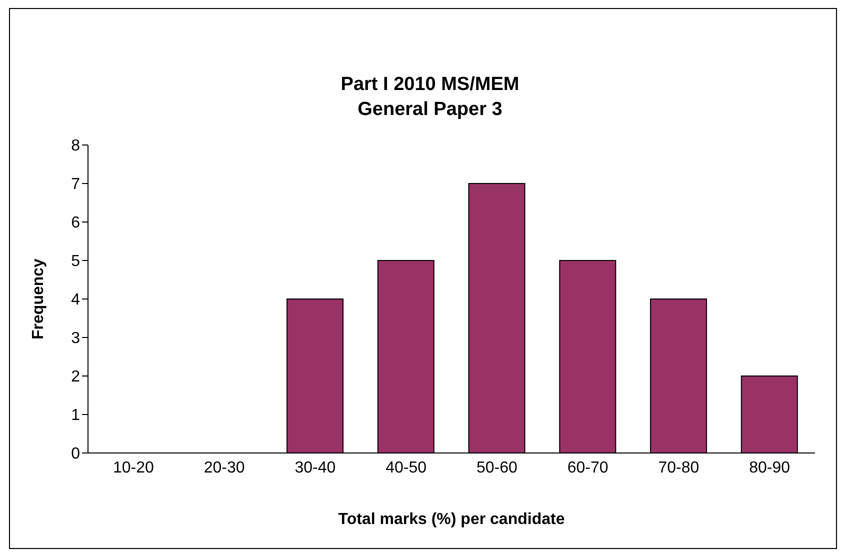 The height and width of the screenshot is (555, 842). Describe the element at coordinates (224, 467) in the screenshot. I see `x-tick-label: 20-30` at that location.